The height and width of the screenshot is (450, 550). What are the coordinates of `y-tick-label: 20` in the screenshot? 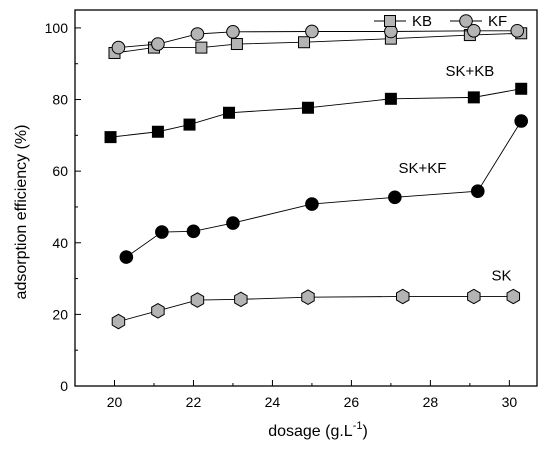 It's located at (60, 314).